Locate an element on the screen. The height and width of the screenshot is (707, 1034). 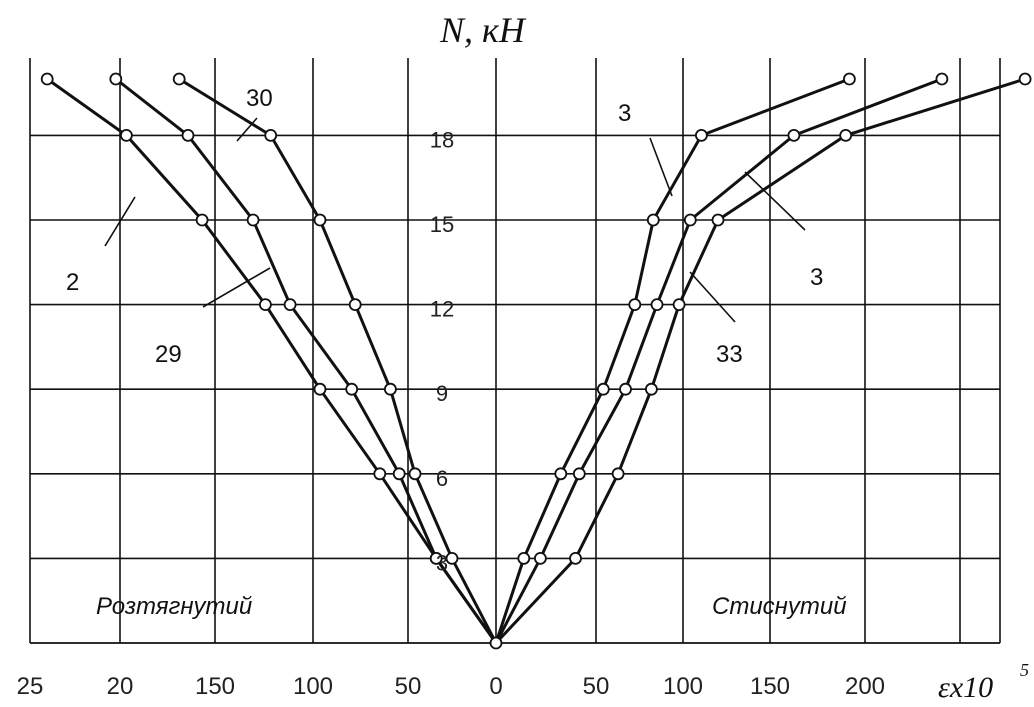
curve-label-30: 30 is located at coordinates (259, 98).